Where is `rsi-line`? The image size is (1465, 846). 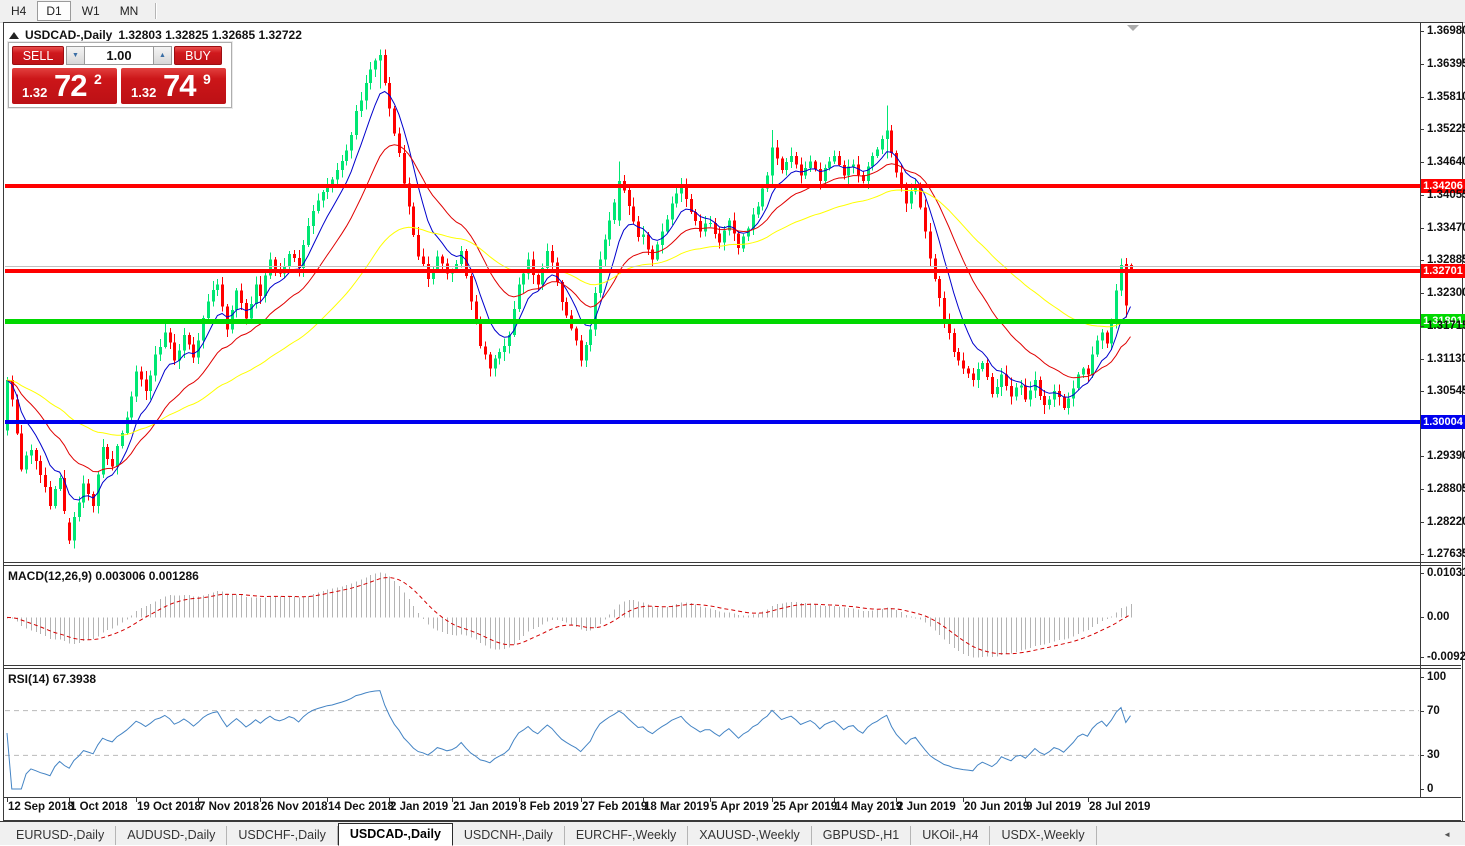
rsi-line is located at coordinates (568, 740).